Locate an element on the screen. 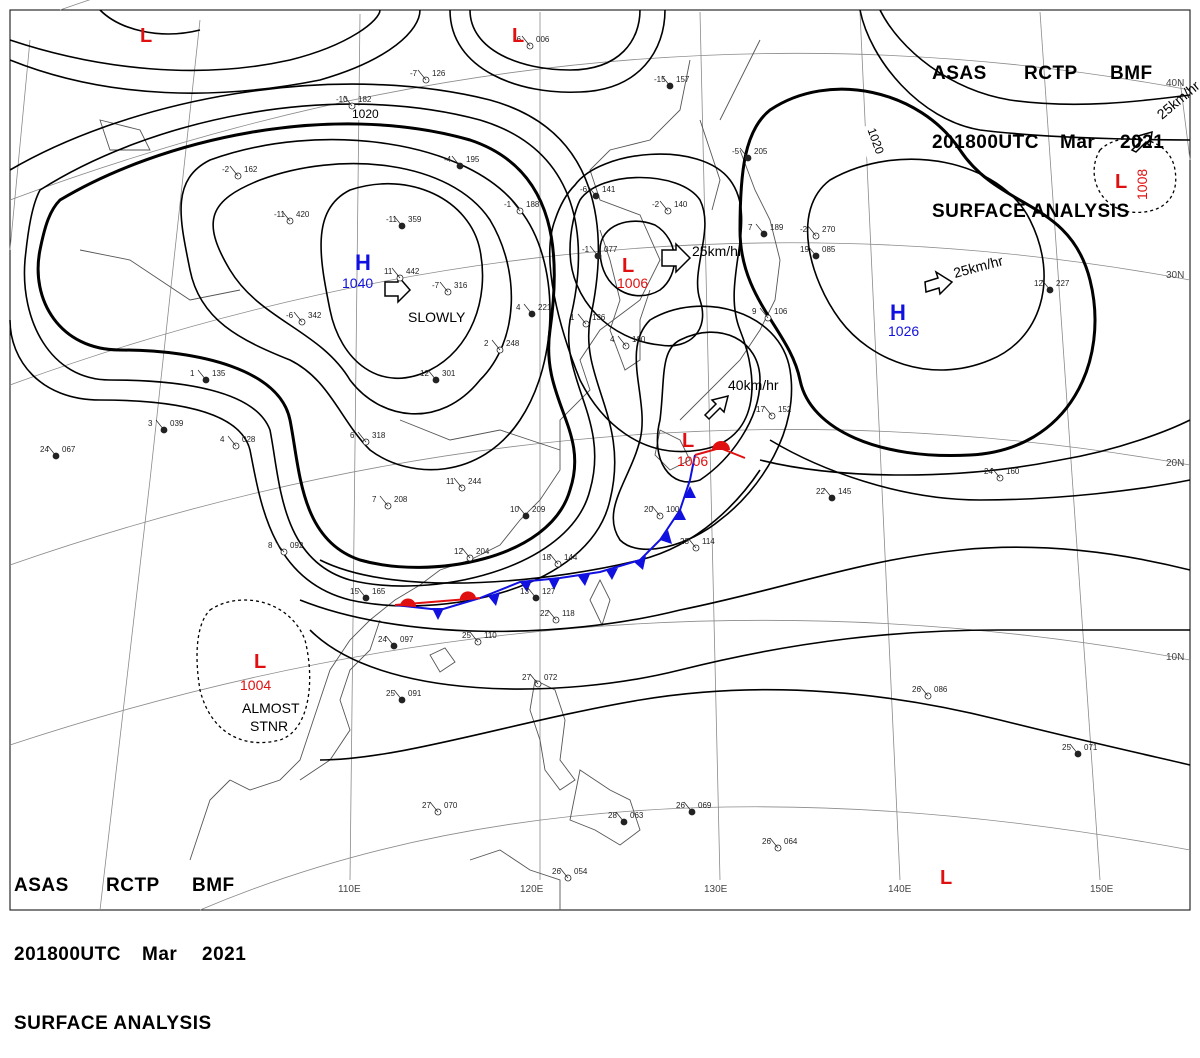  header-year: 2021 is located at coordinates (1142, 142).